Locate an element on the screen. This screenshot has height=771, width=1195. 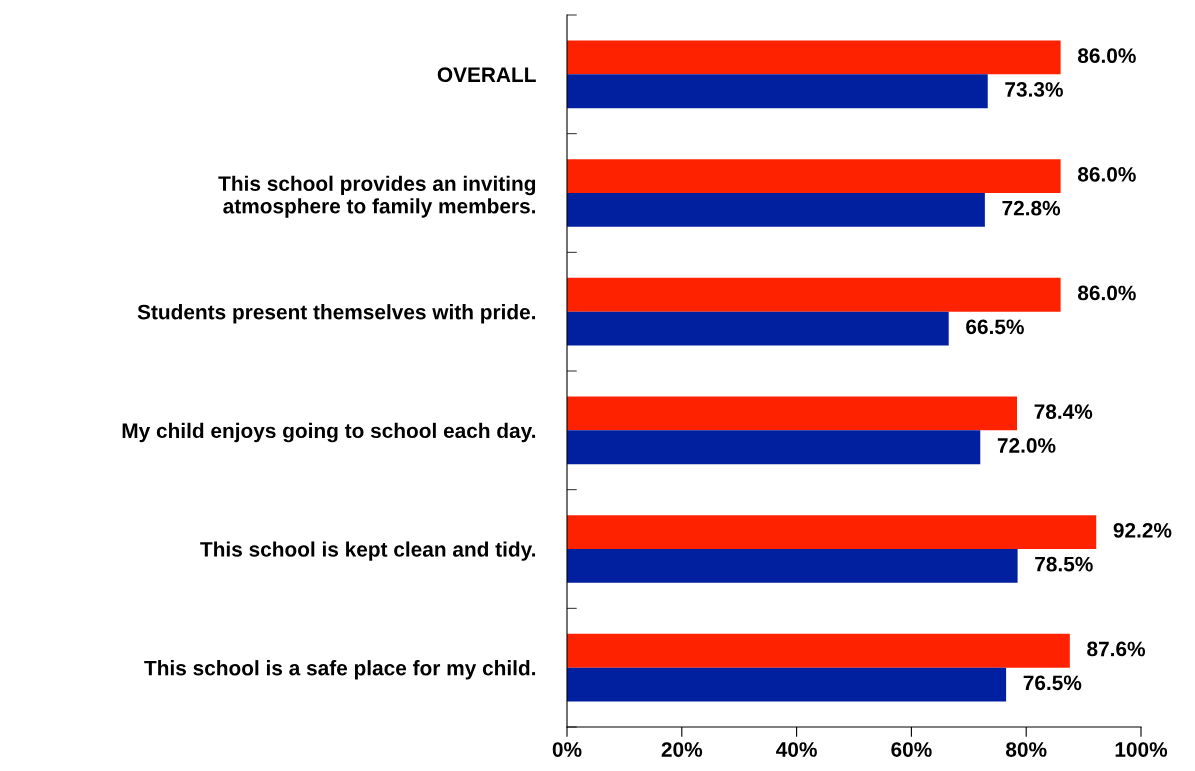
x-tick-label: 100% is located at coordinates (1141, 749).